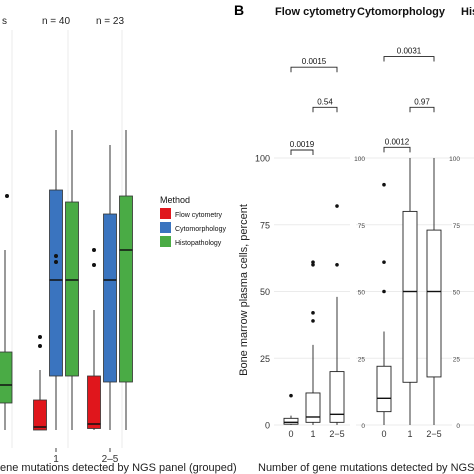  Describe the element at coordinates (467, 12) in the screenshot. I see `panel-b-facet-title: Histo` at that location.